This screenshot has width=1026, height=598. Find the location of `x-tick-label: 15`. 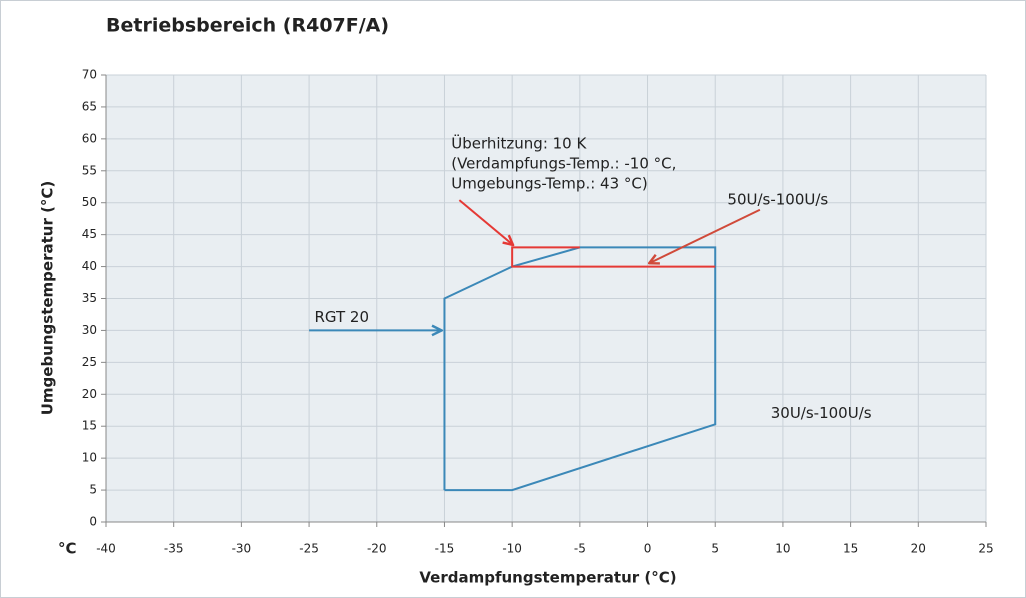

x-tick-label: 15 is located at coordinates (850, 549).